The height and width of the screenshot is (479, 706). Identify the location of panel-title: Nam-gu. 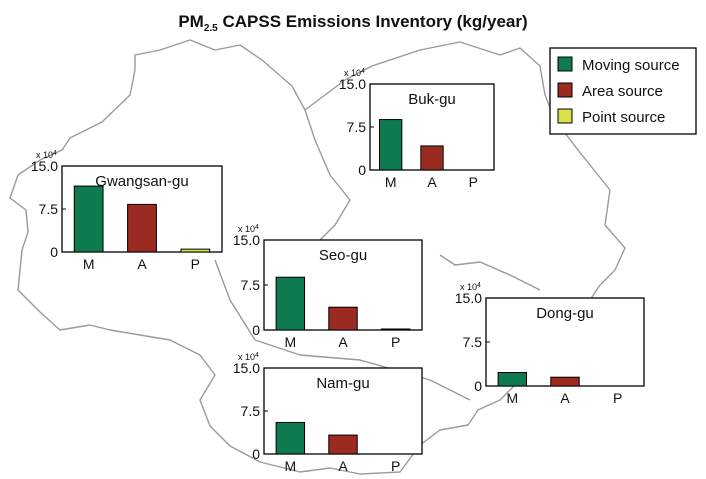
(342, 383).